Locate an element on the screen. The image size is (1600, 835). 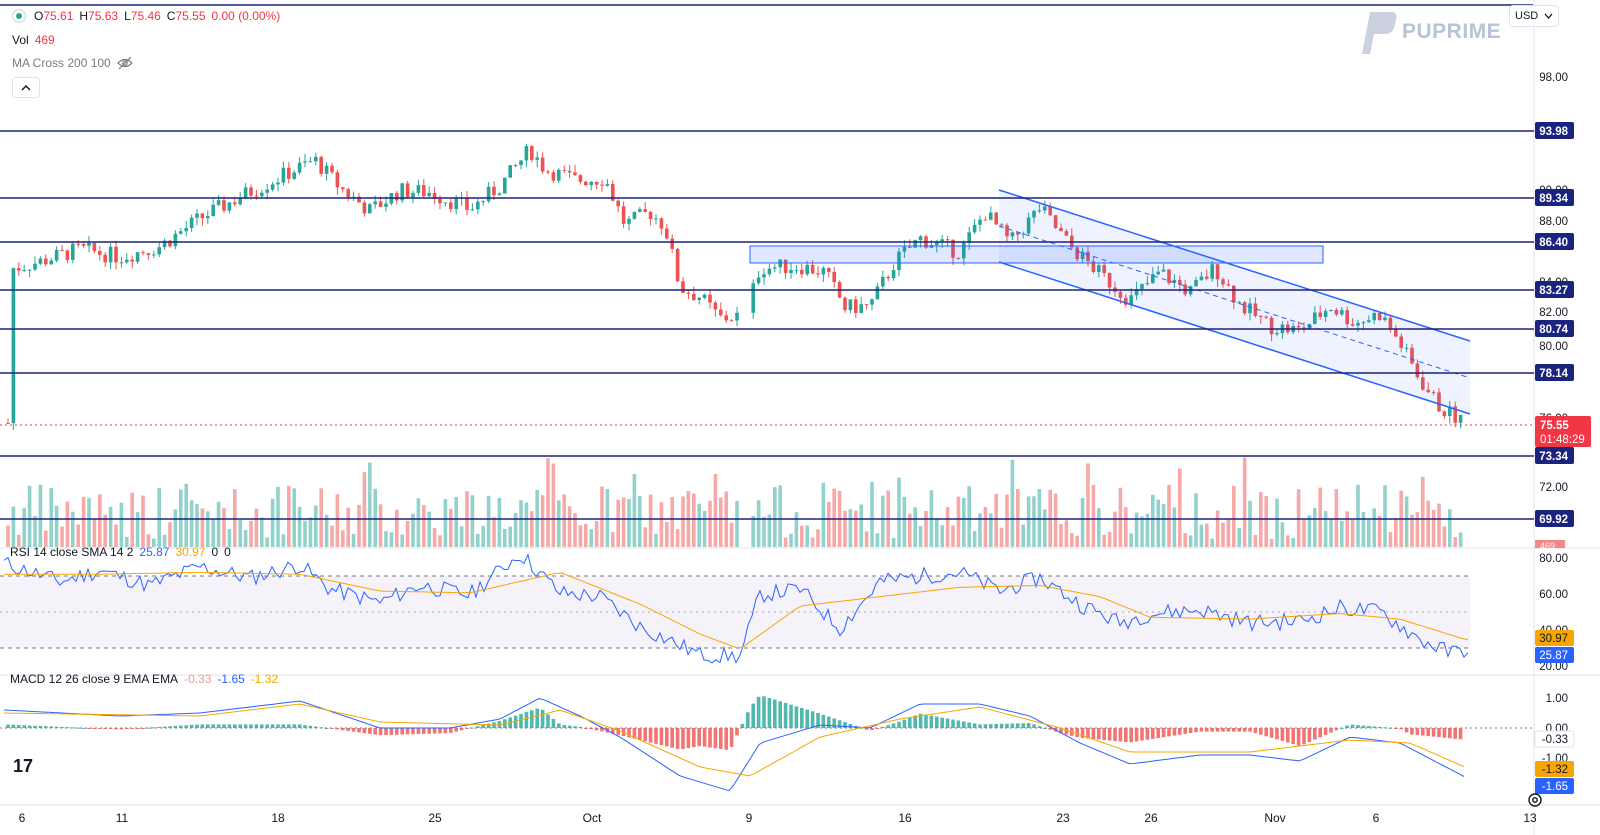
tradingview-logo-icon: 17 is located at coordinates (23, 766).